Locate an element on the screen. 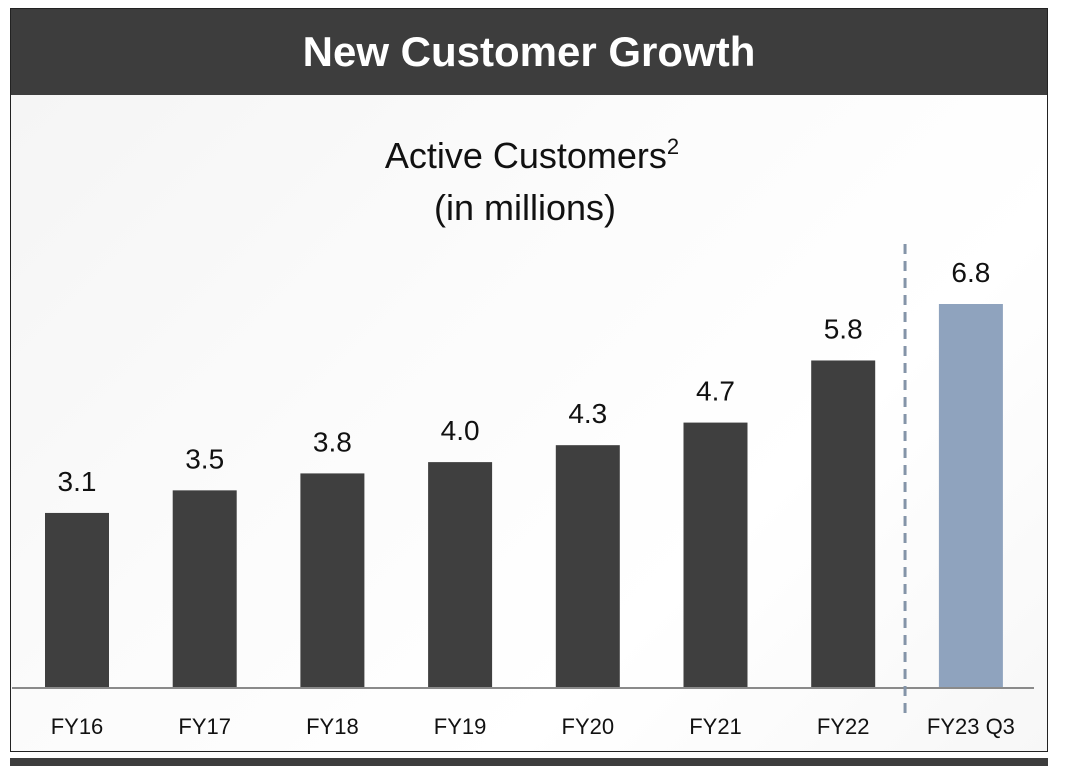 The image size is (1065, 766). bar-fy20 is located at coordinates (587, 566).